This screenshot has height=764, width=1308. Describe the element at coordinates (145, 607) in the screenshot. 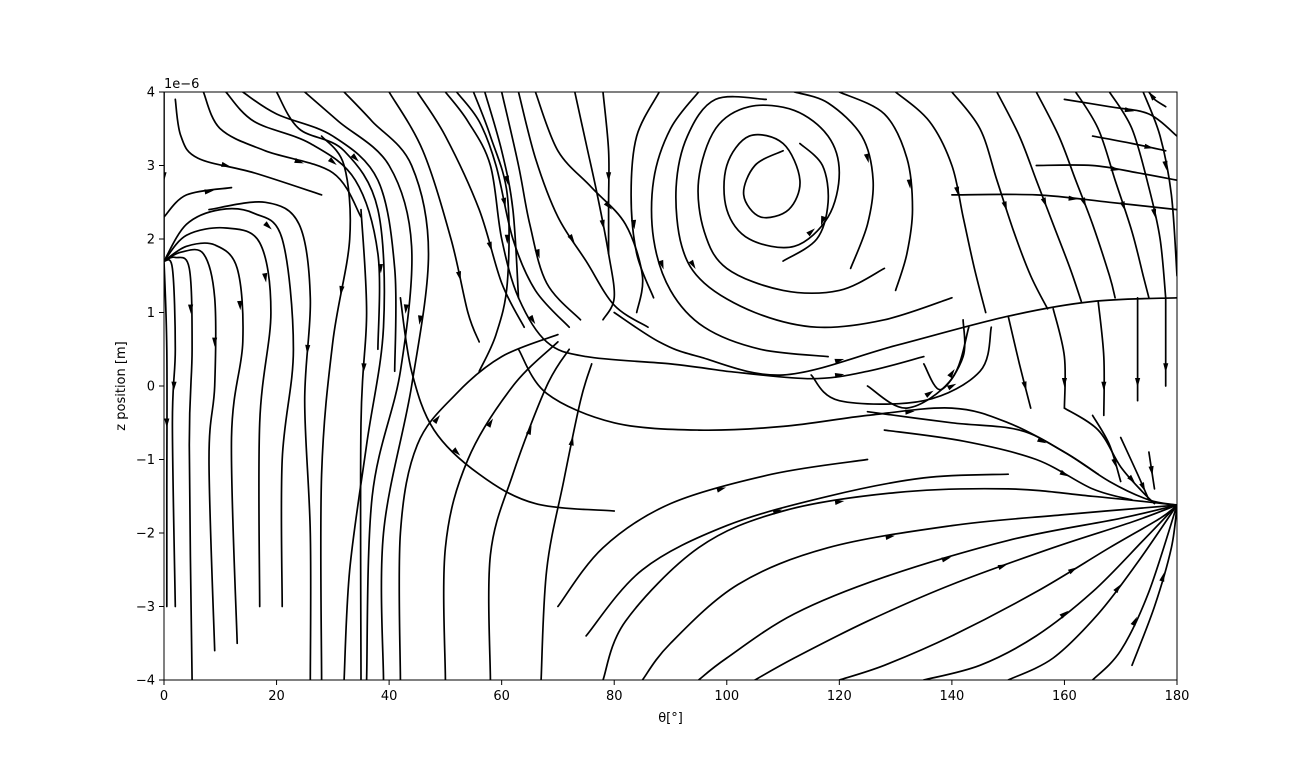

I see `y-tick-label: −3` at that location.